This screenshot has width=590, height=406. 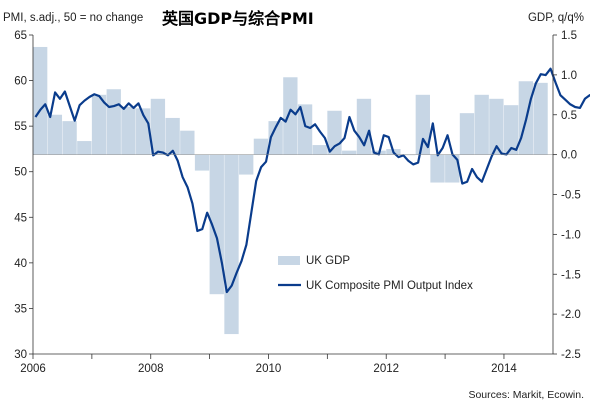 What do you see at coordinates (389, 286) in the screenshot?
I see `legend-pmi-label: UK Composite PMI Output Index` at bounding box center [389, 286].